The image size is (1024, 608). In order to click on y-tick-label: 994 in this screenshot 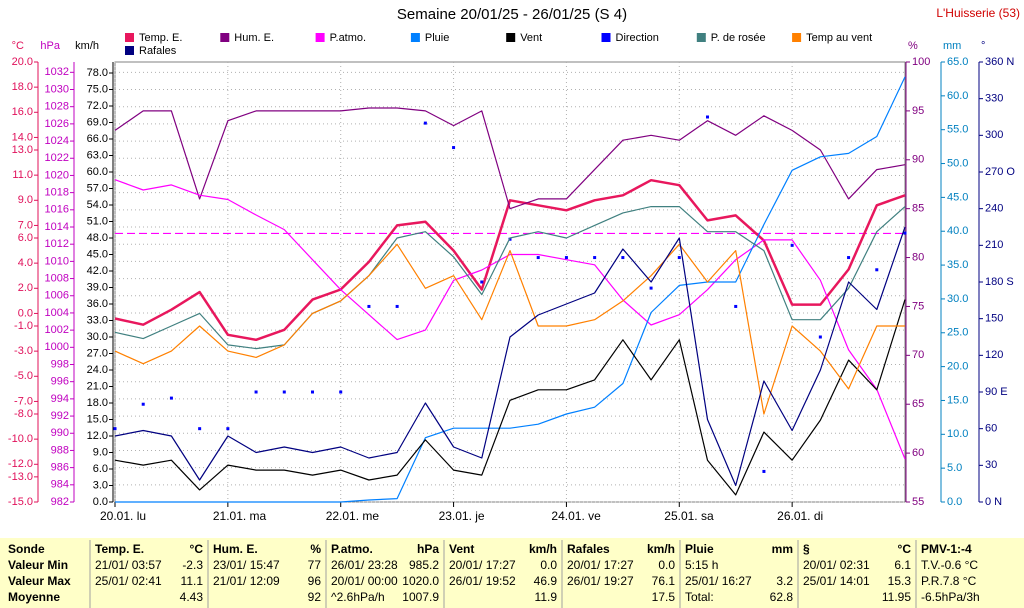, I will do `click(60, 399)`.